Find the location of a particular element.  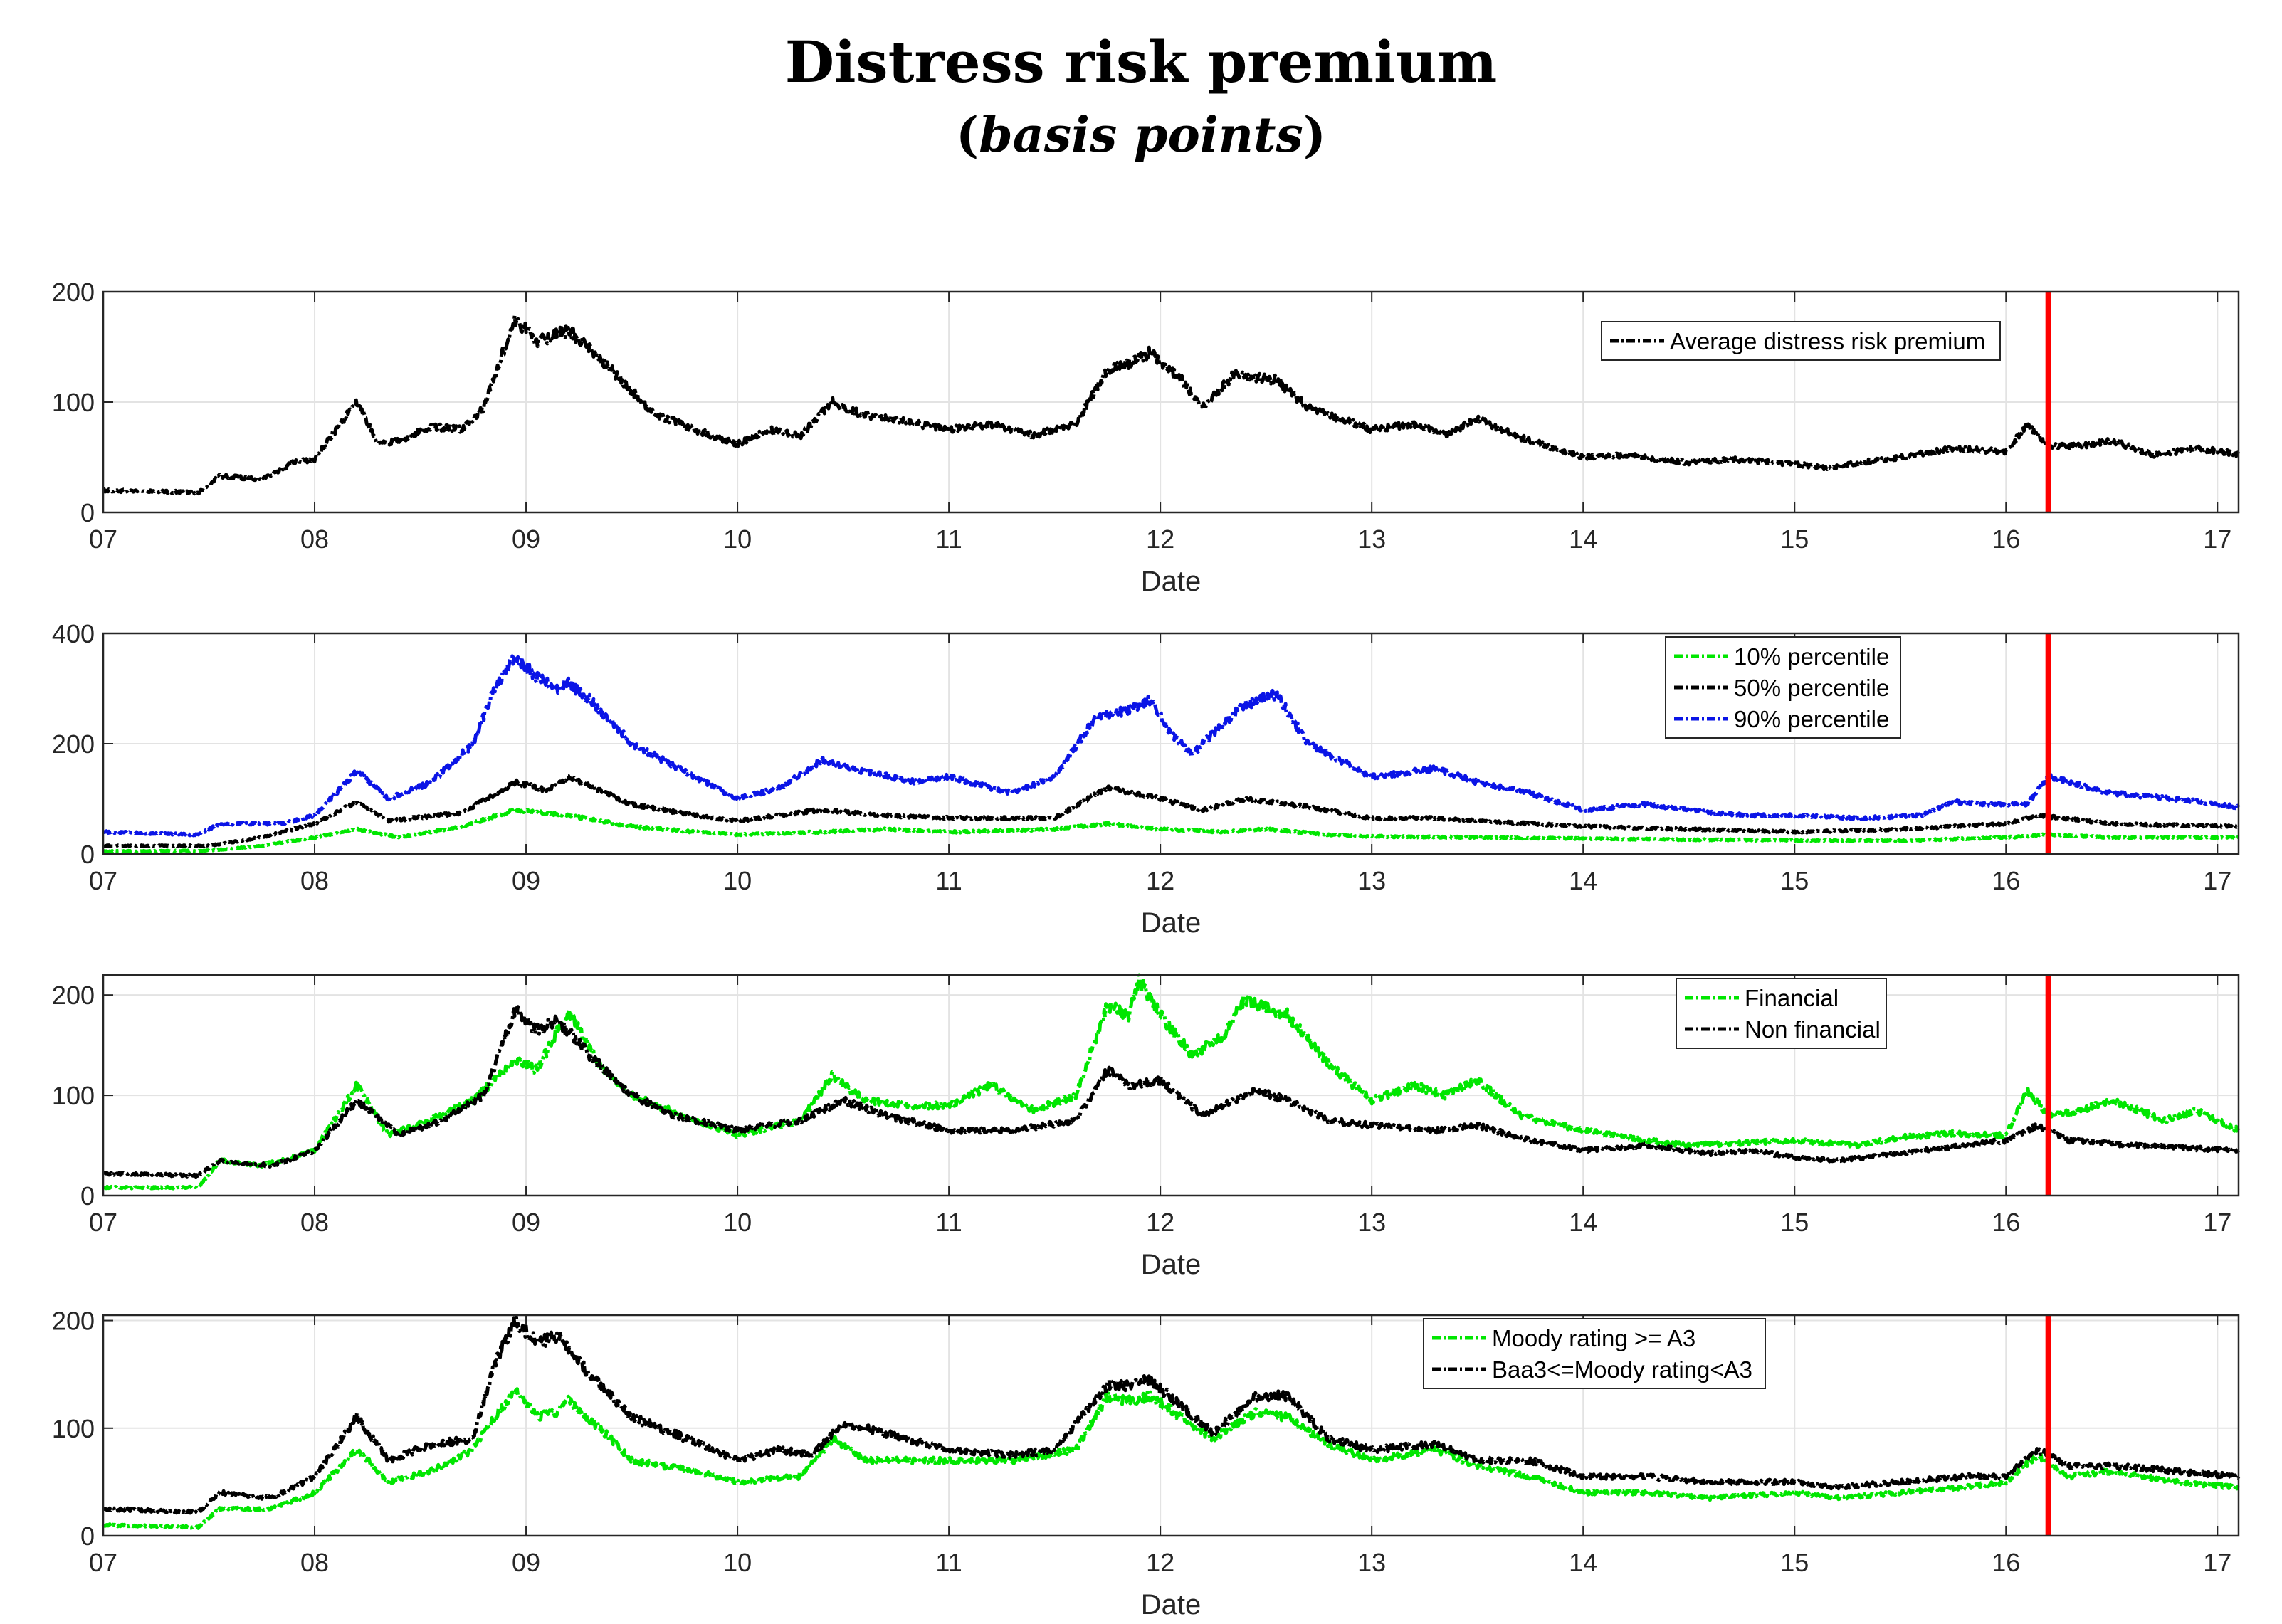

legend-label: Non financial is located at coordinates (1813, 1029).